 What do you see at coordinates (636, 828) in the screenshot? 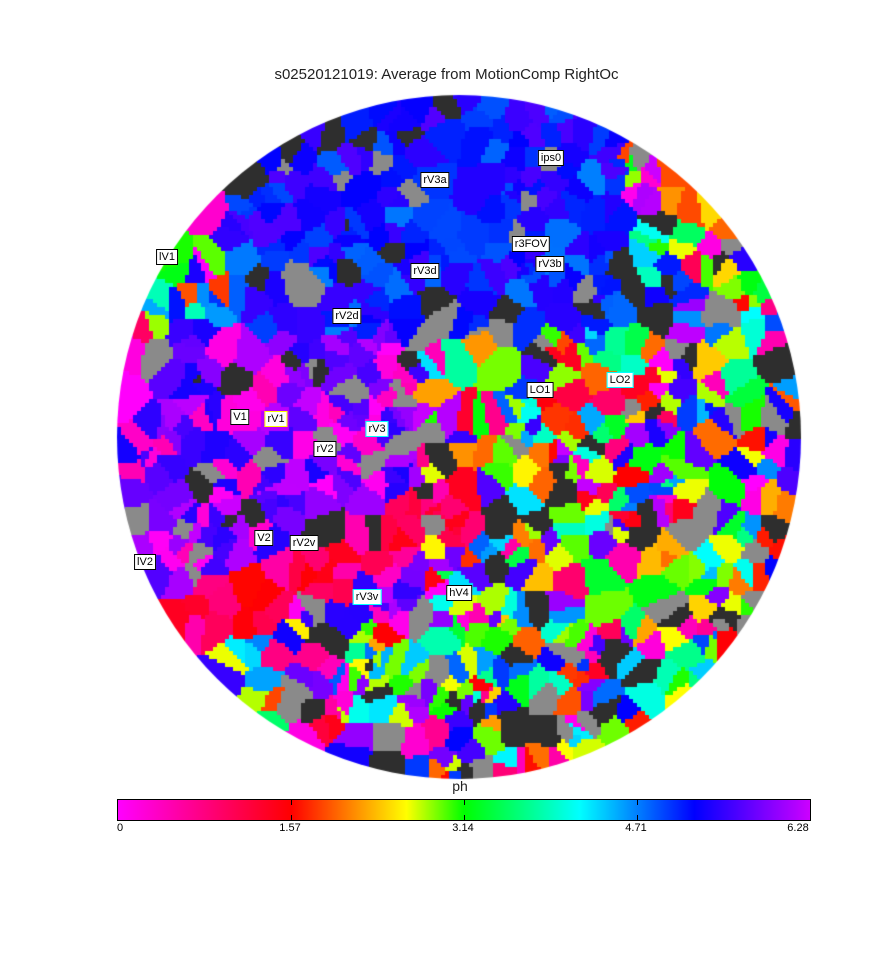
I see `colorbar-tick-label: 4.71` at bounding box center [636, 828].